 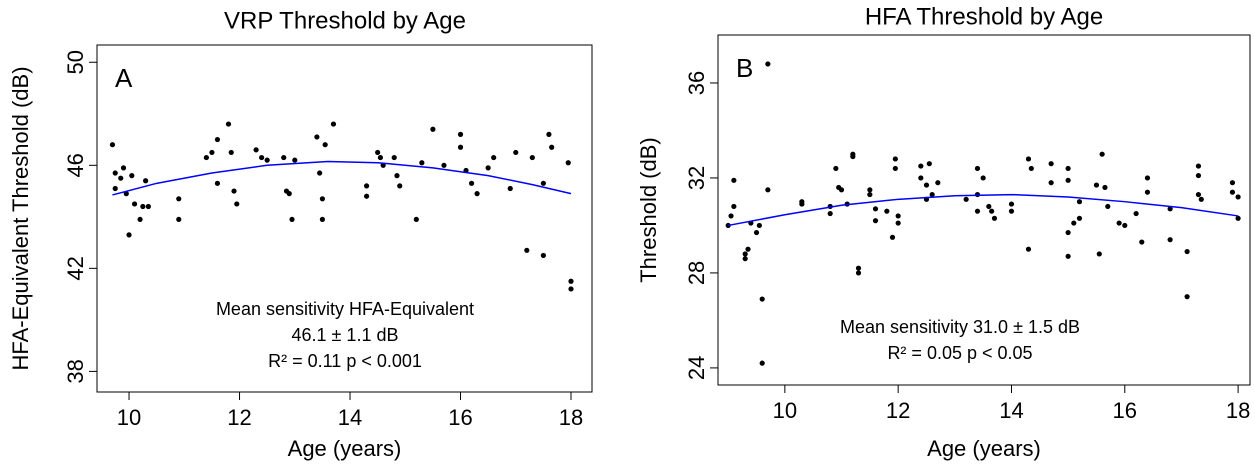 I want to click on x-tick-label: 10, so click(x=785, y=410).